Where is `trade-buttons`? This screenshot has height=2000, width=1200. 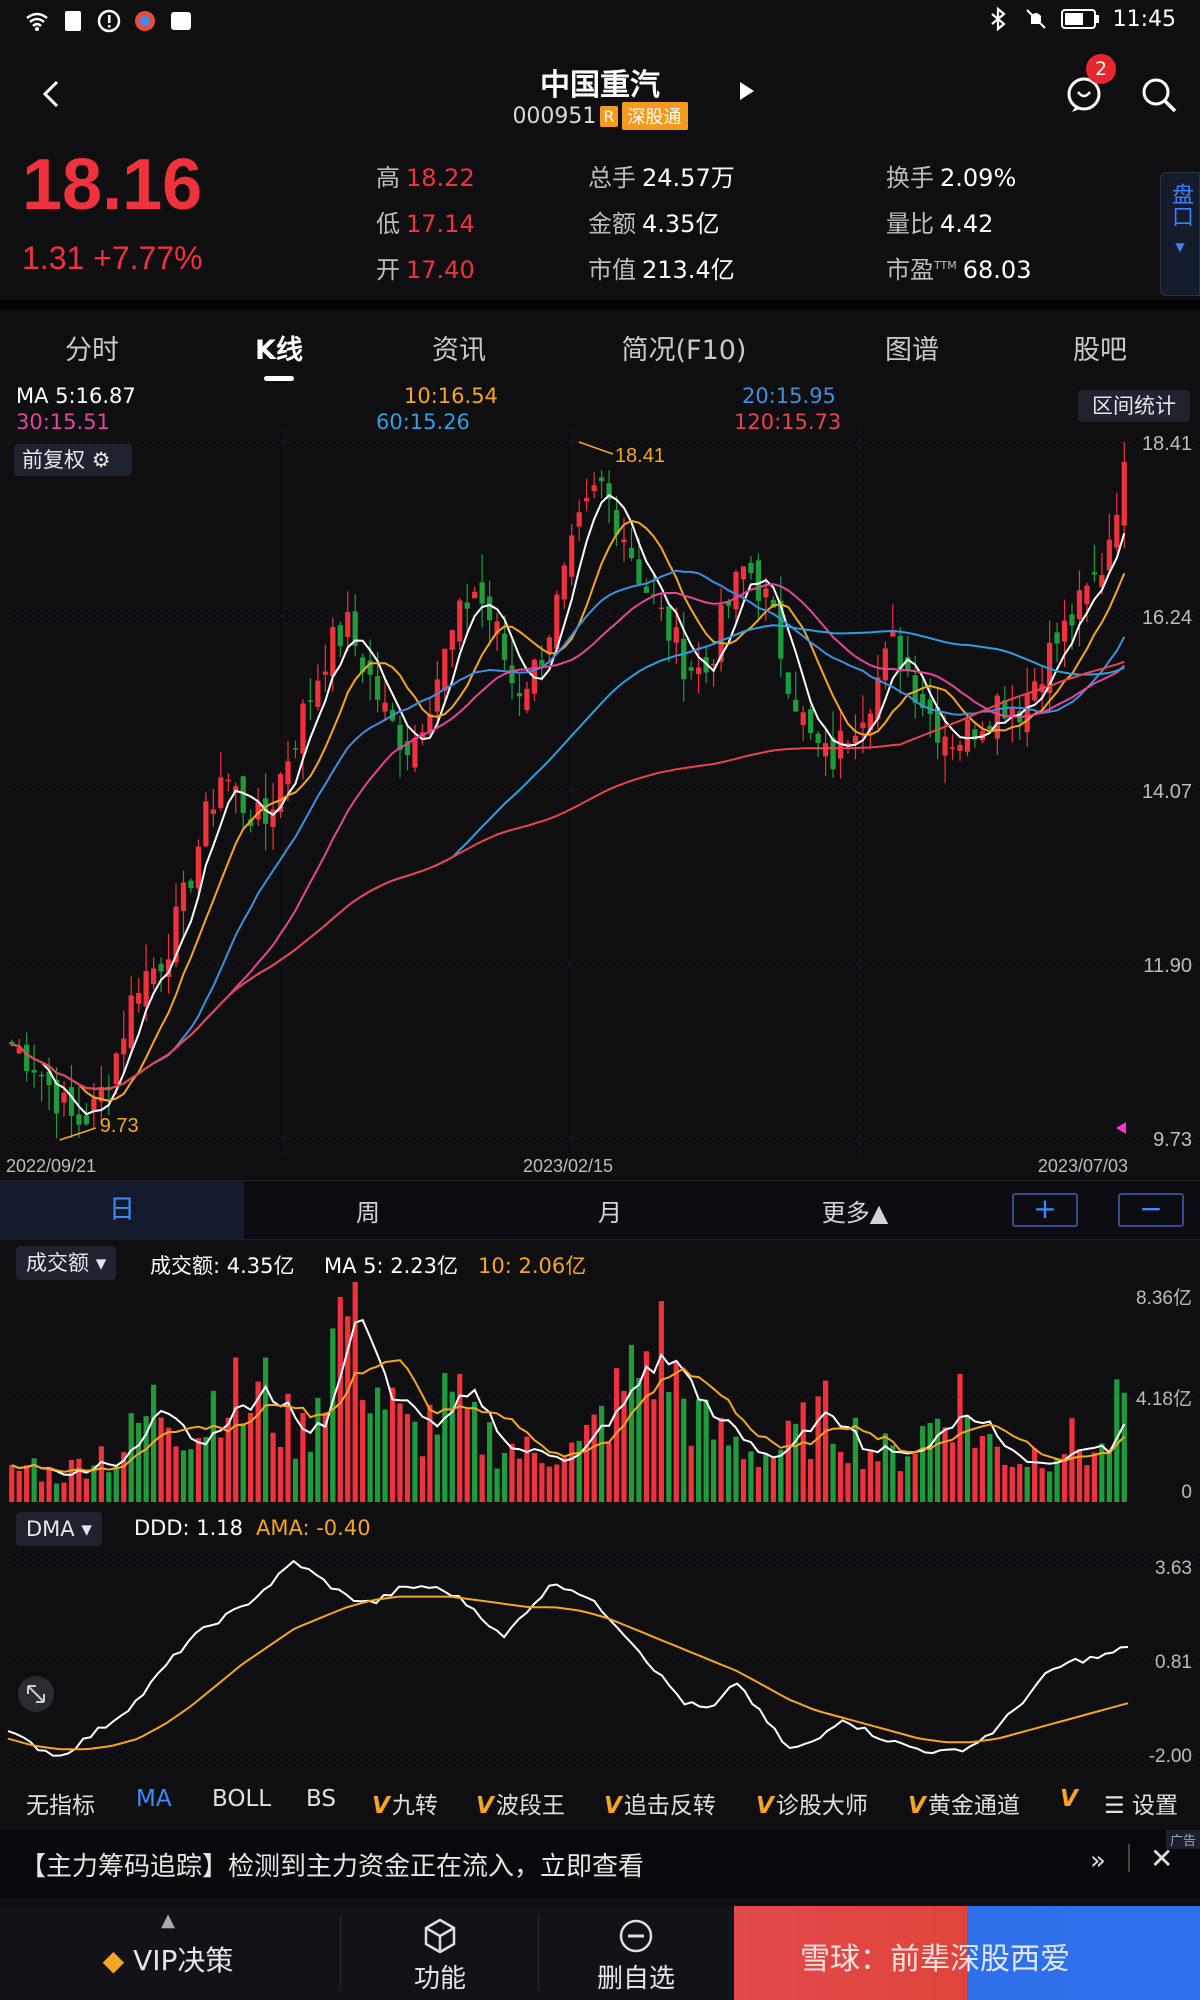
trade-buttons is located at coordinates (967, 1953).